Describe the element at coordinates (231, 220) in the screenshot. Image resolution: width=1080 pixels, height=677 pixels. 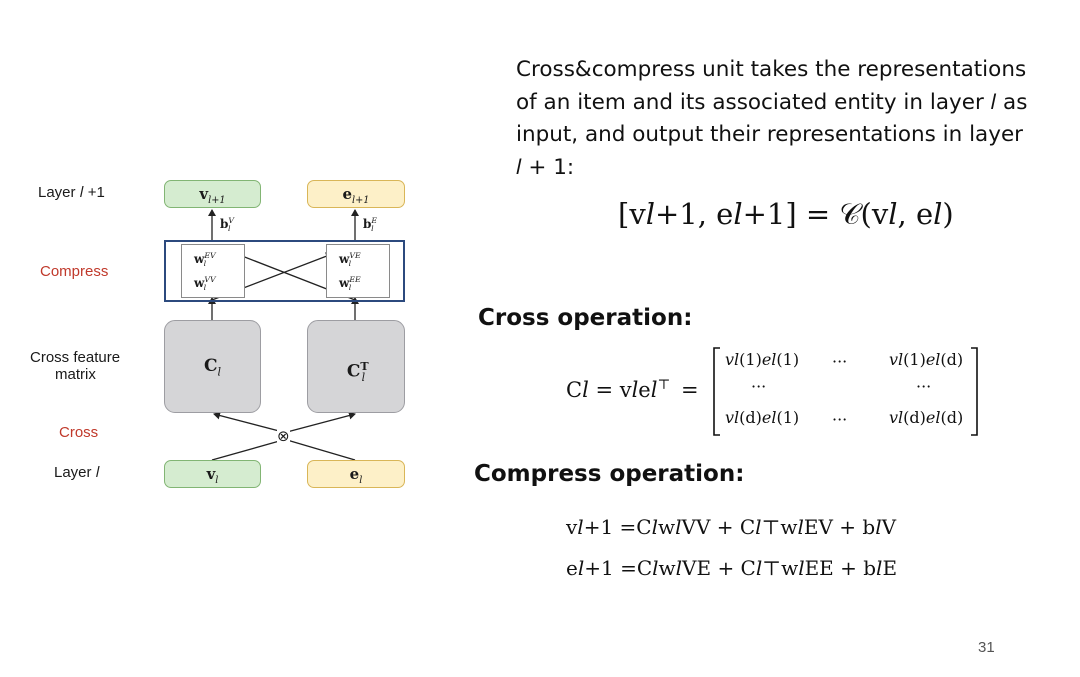
I see `bias-v-sup: V` at that location.